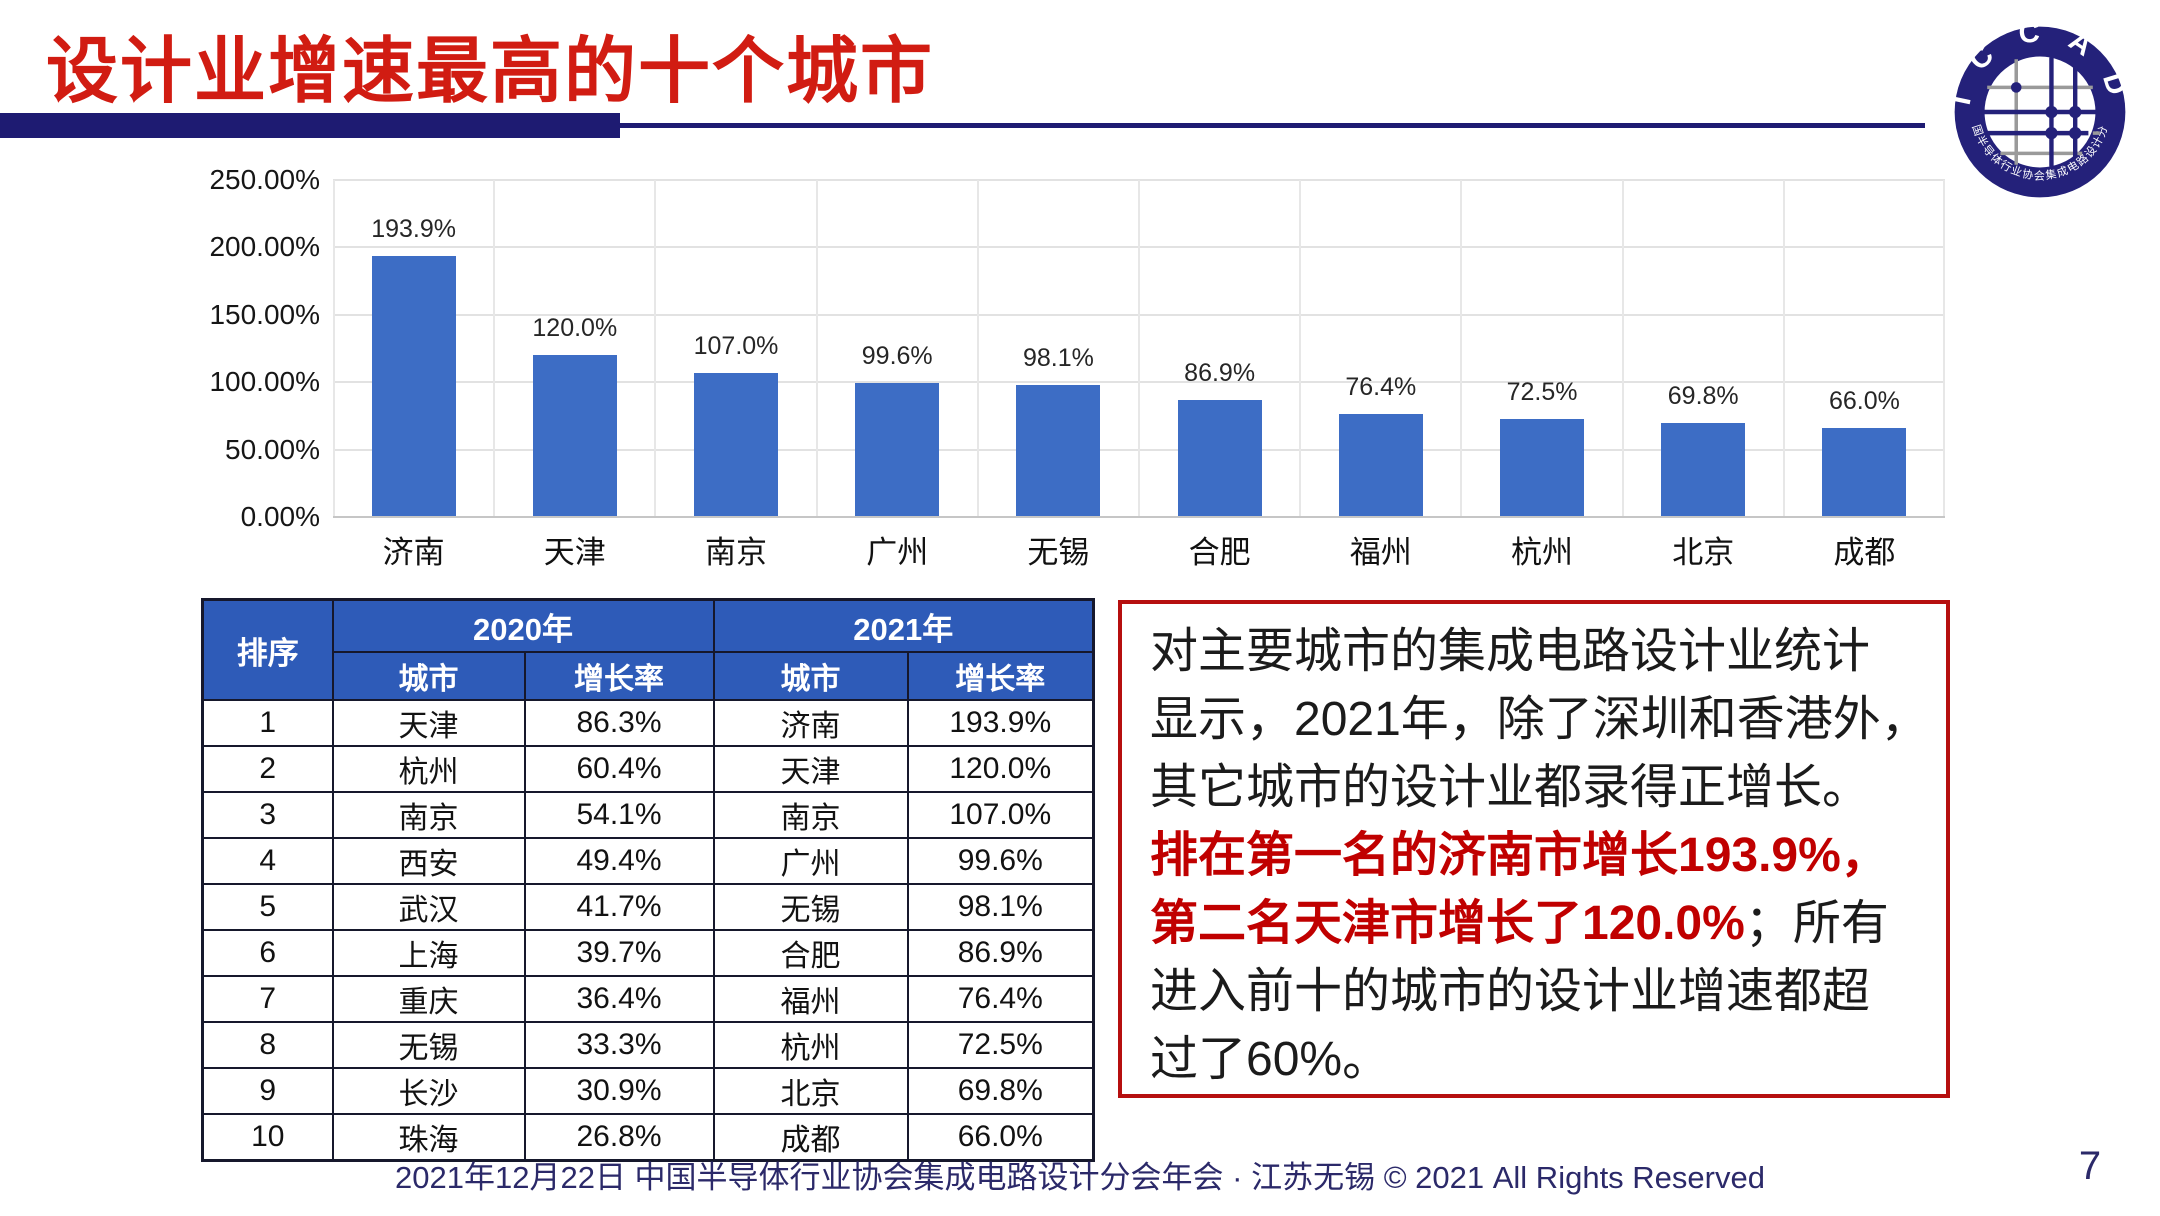 The width and height of the screenshot is (2160, 1216). What do you see at coordinates (1381, 387) in the screenshot?
I see `bar-value-label: 76.4%` at bounding box center [1381, 387].